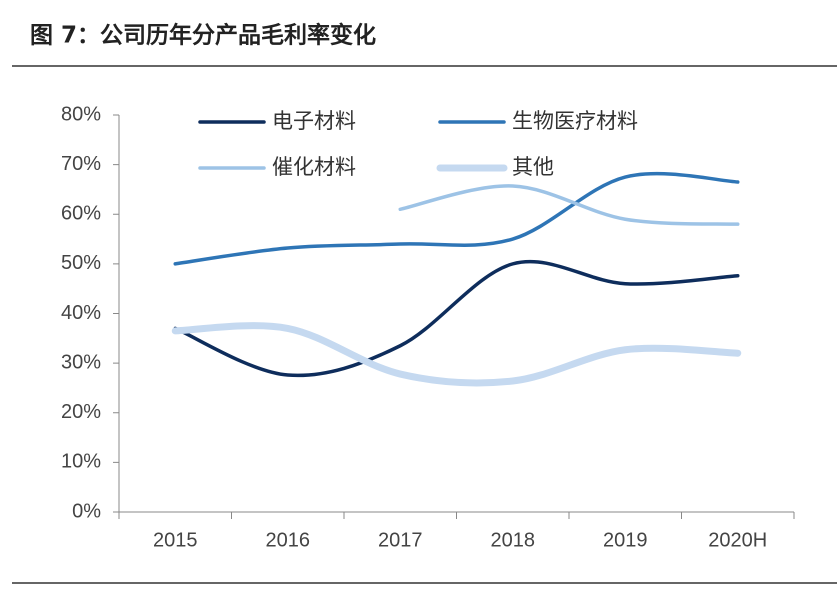 This screenshot has height=591, width=837. Describe the element at coordinates (288, 540) in the screenshot. I see `x-tick-label: 2016` at that location.